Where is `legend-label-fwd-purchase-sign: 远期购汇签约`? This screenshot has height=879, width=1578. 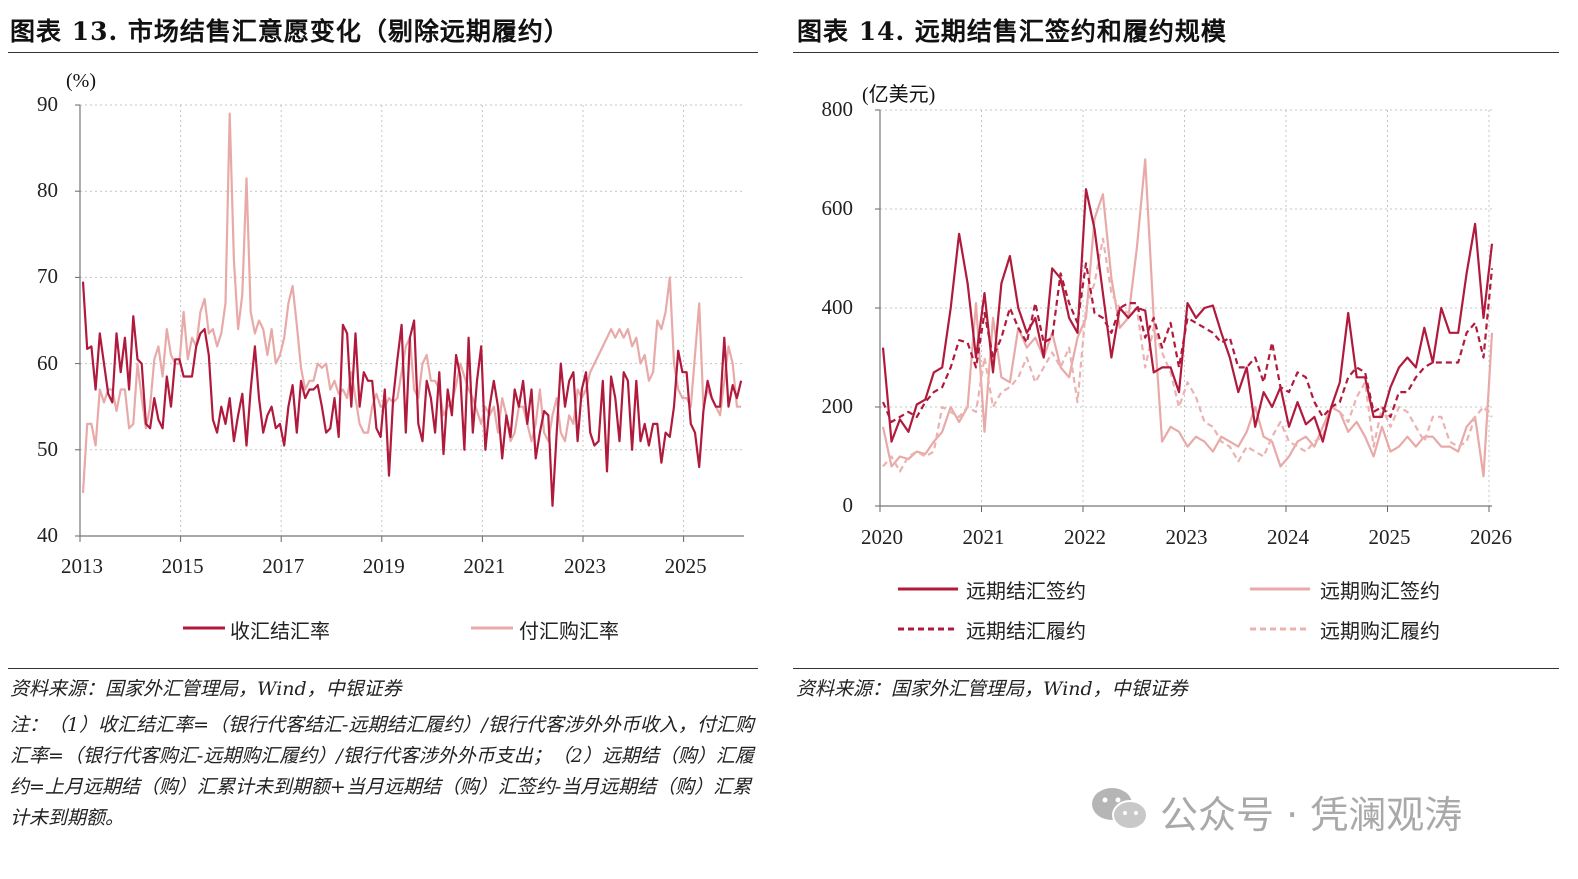 legend-label-fwd-purchase-sign: 远期购汇签约 is located at coordinates (1380, 591).